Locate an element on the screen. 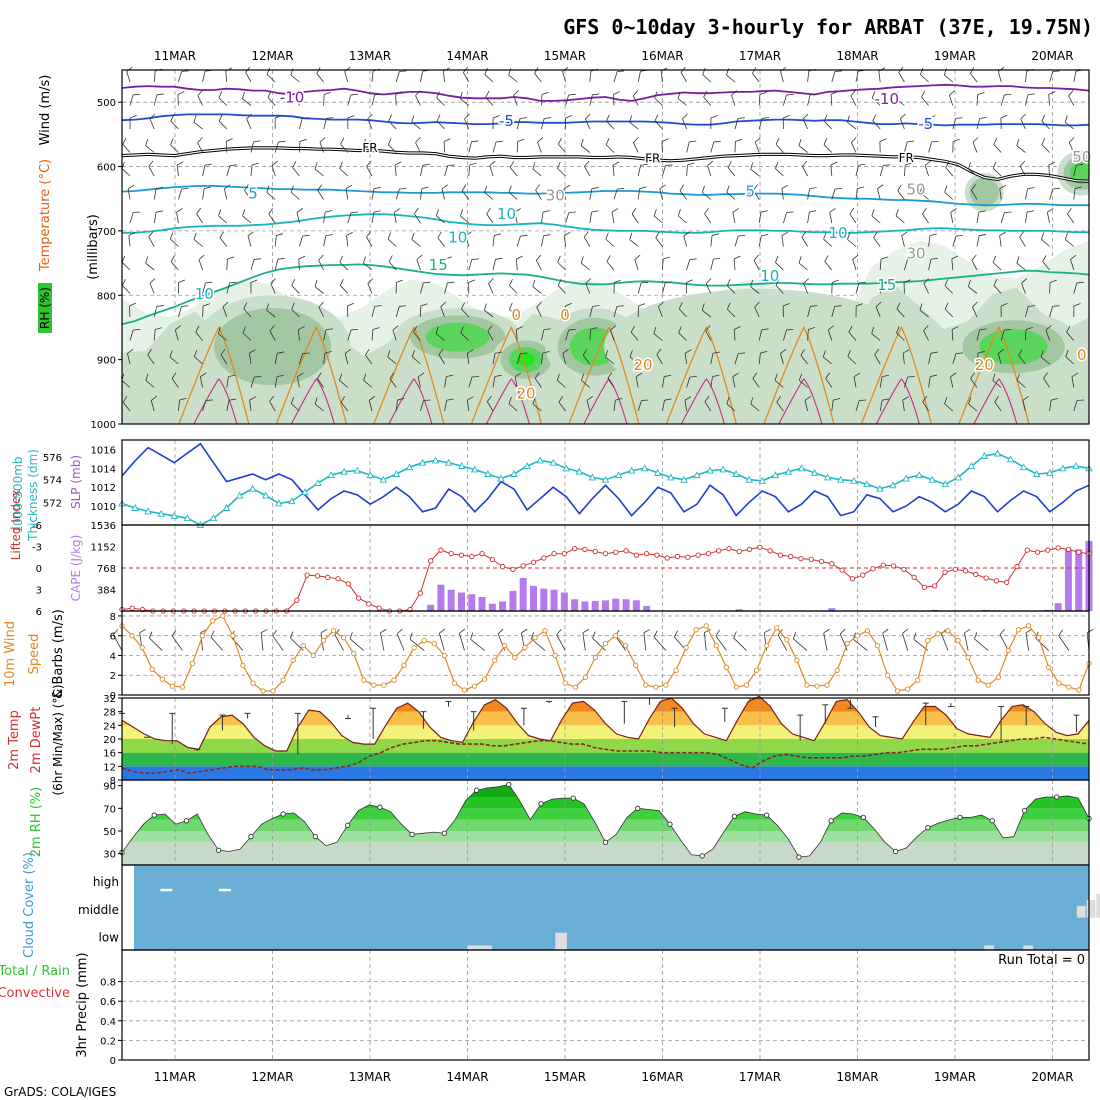 The height and width of the screenshot is (1100, 1100). top-date-label: 13MAR is located at coordinates (370, 56).